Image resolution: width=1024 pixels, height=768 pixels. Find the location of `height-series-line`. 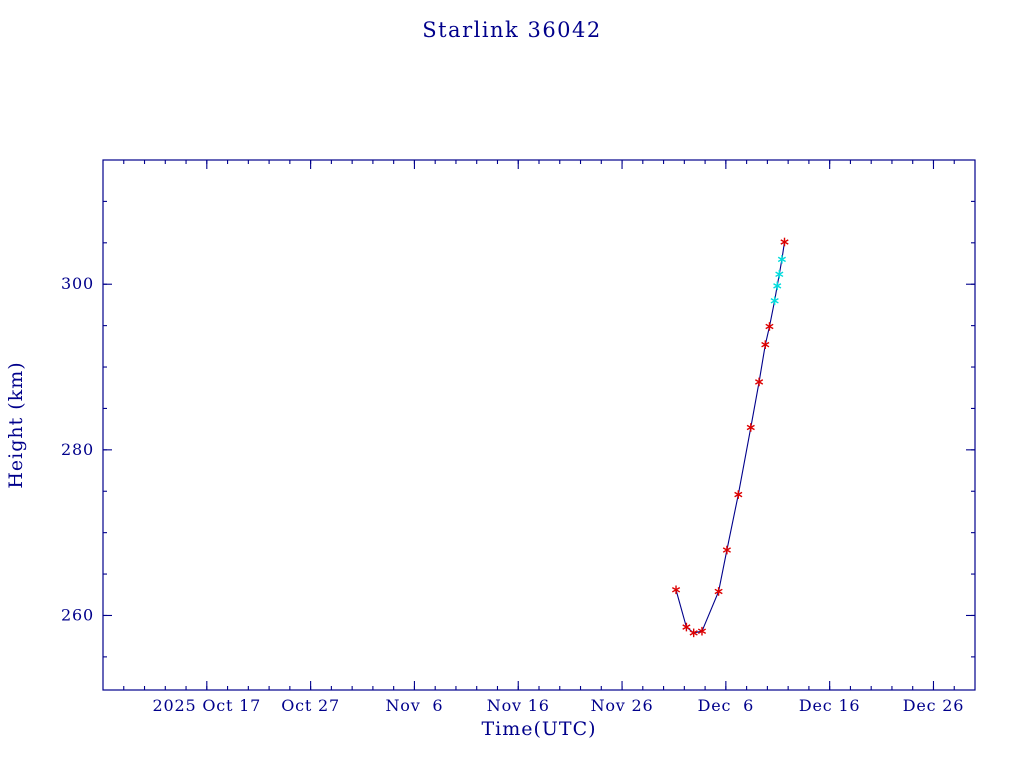

height-series-line is located at coordinates (730, 437).